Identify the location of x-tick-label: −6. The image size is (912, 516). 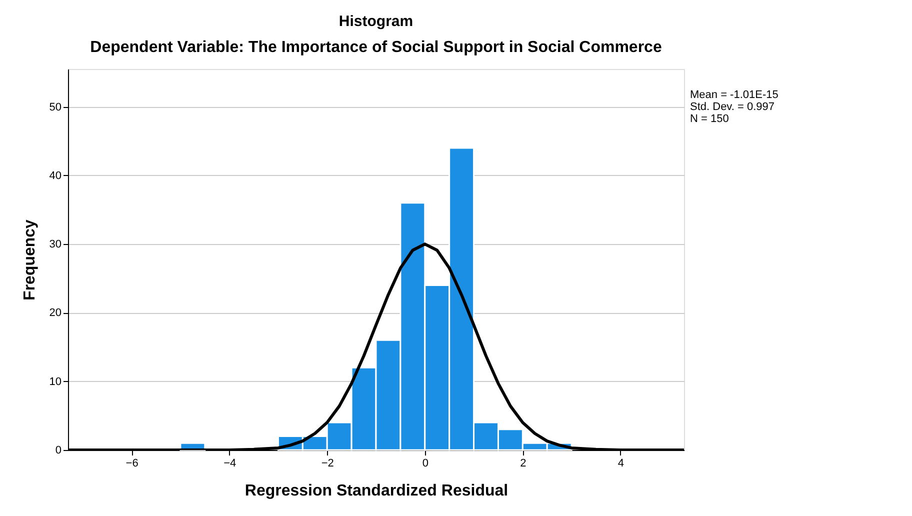
(132, 464).